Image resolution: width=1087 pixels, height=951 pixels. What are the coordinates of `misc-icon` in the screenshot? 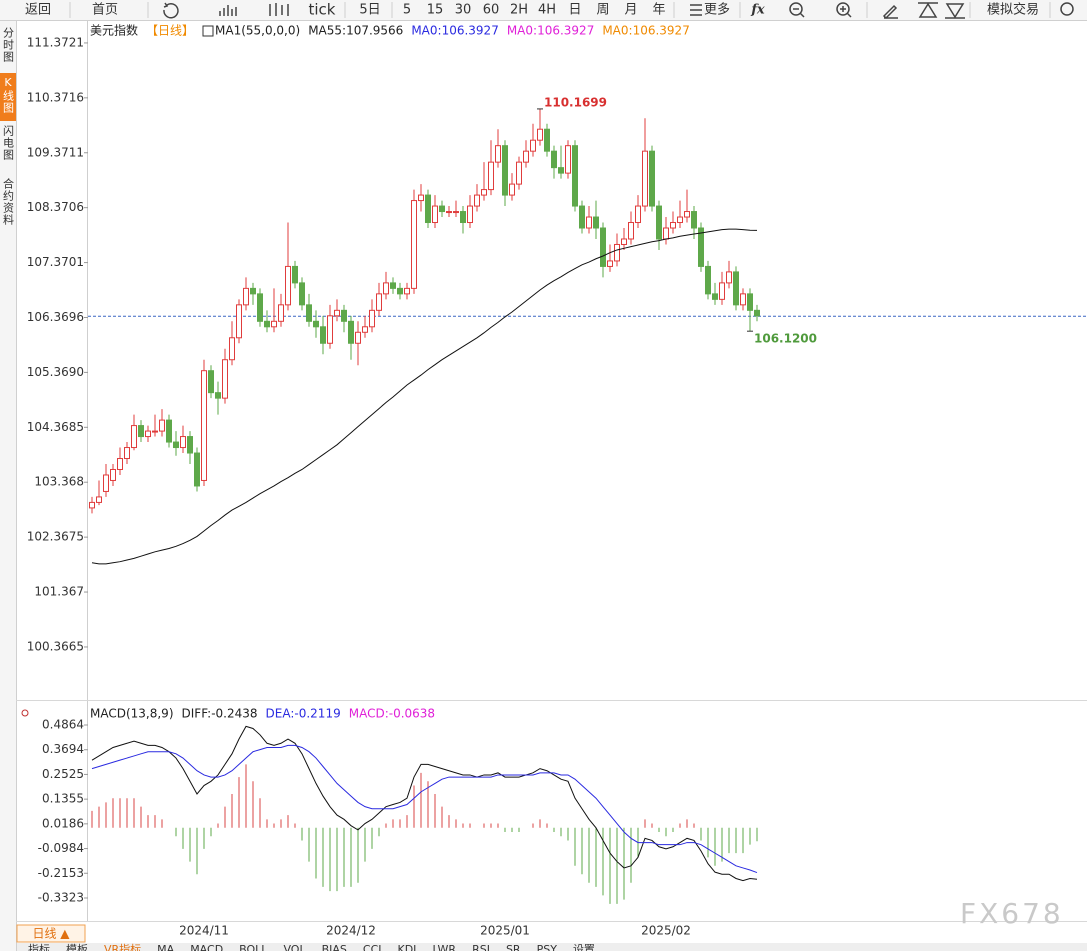 It's located at (1067, 9).